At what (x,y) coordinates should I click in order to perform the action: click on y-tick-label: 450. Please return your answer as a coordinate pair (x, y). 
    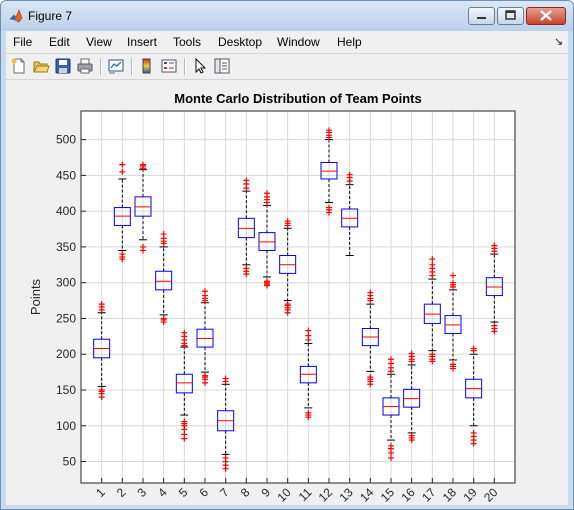
    Looking at the image, I should click on (66, 175).